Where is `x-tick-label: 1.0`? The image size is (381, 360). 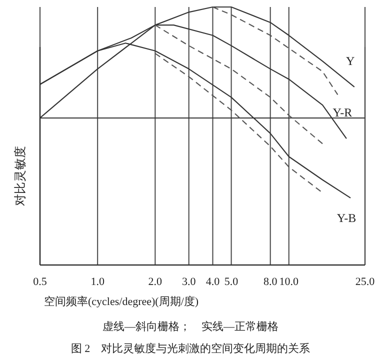 x-tick-label: 1.0 is located at coordinates (97, 282).